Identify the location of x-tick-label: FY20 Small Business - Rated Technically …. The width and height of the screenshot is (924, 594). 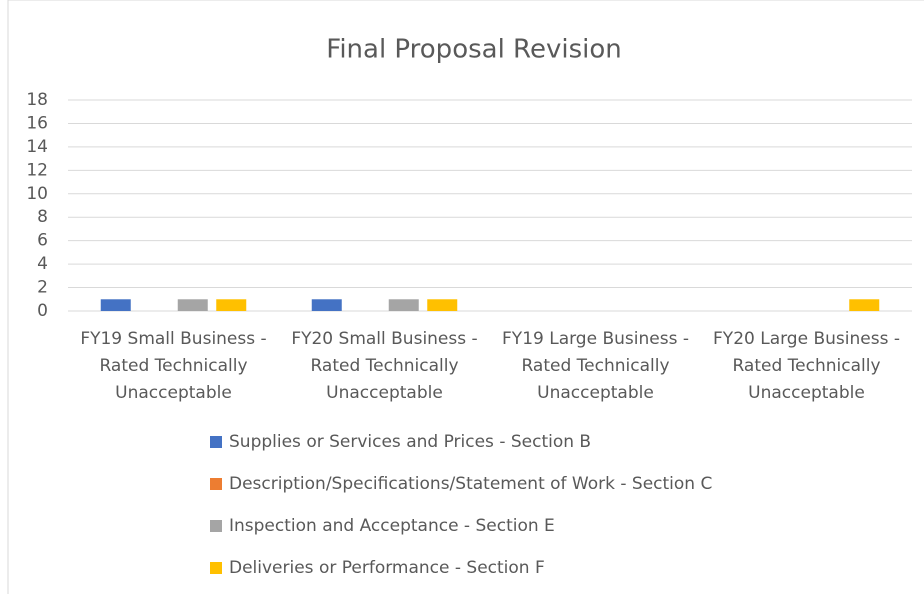
(384, 366).